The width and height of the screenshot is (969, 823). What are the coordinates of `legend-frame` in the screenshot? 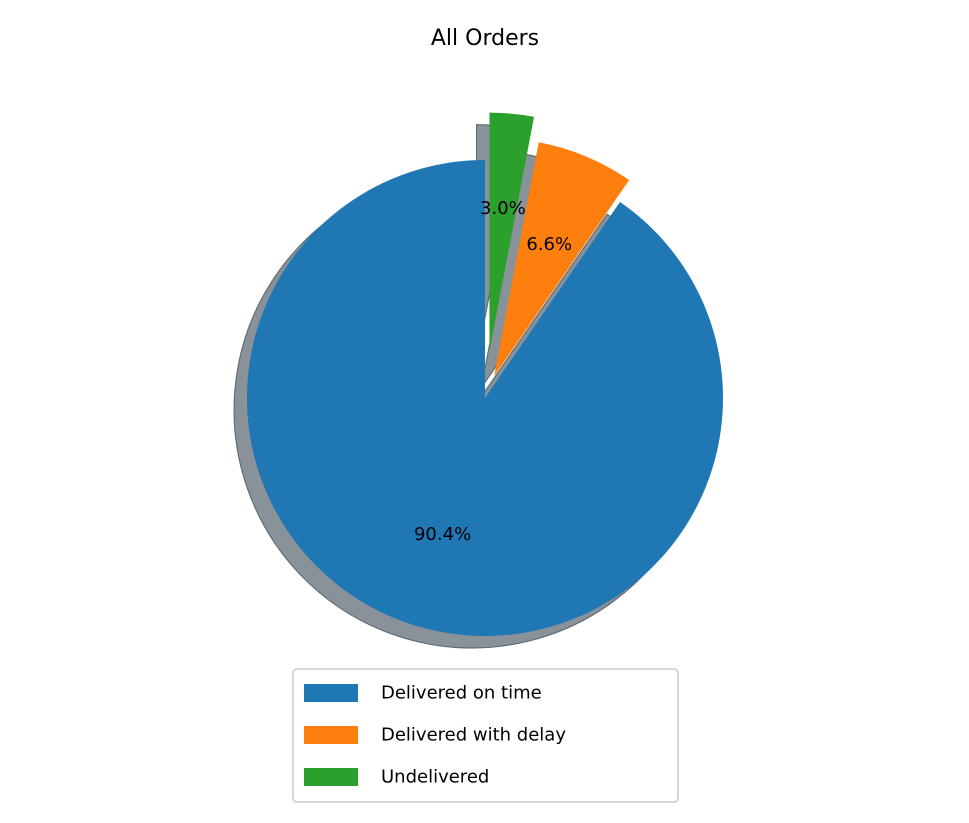 It's located at (485, 735).